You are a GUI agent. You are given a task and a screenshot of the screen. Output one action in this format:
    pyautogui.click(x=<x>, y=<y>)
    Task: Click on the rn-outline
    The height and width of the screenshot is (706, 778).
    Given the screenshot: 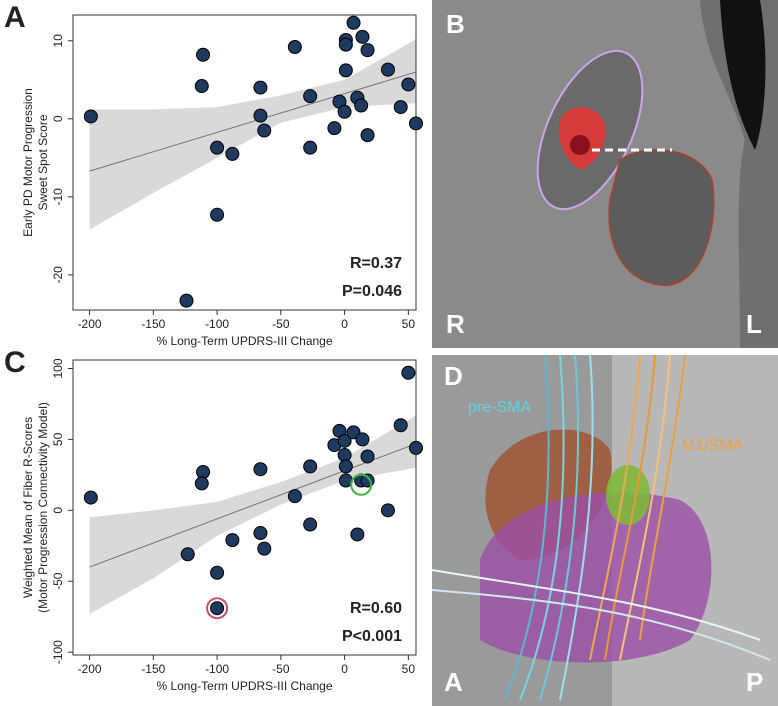 What is the action you would take?
    pyautogui.click(x=661, y=217)
    